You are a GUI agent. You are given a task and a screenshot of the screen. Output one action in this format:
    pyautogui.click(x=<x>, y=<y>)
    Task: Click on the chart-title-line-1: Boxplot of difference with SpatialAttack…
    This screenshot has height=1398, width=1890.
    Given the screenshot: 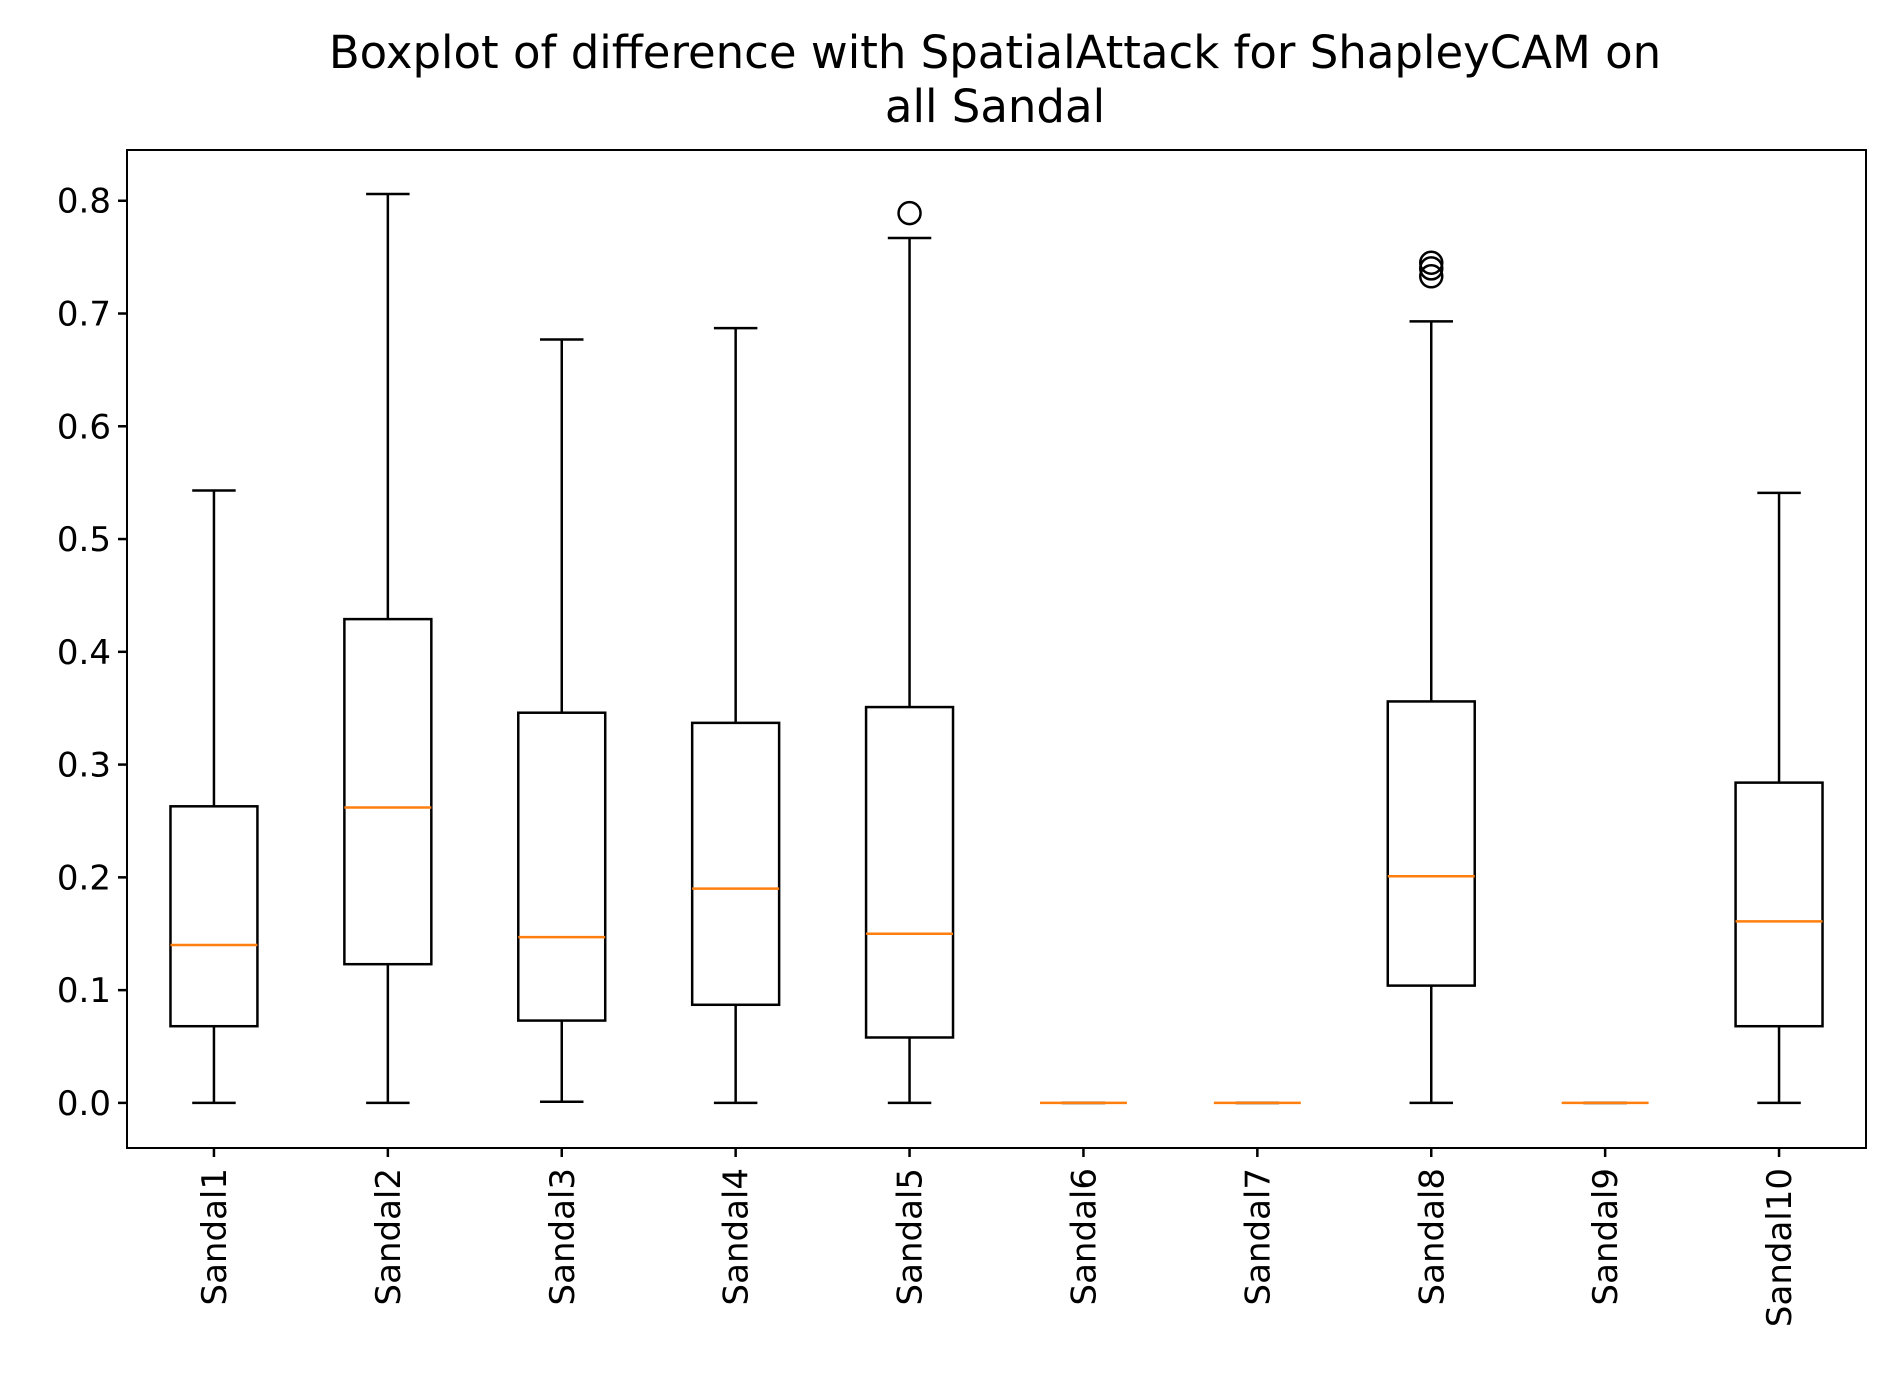 What is the action you would take?
    pyautogui.click(x=995, y=52)
    